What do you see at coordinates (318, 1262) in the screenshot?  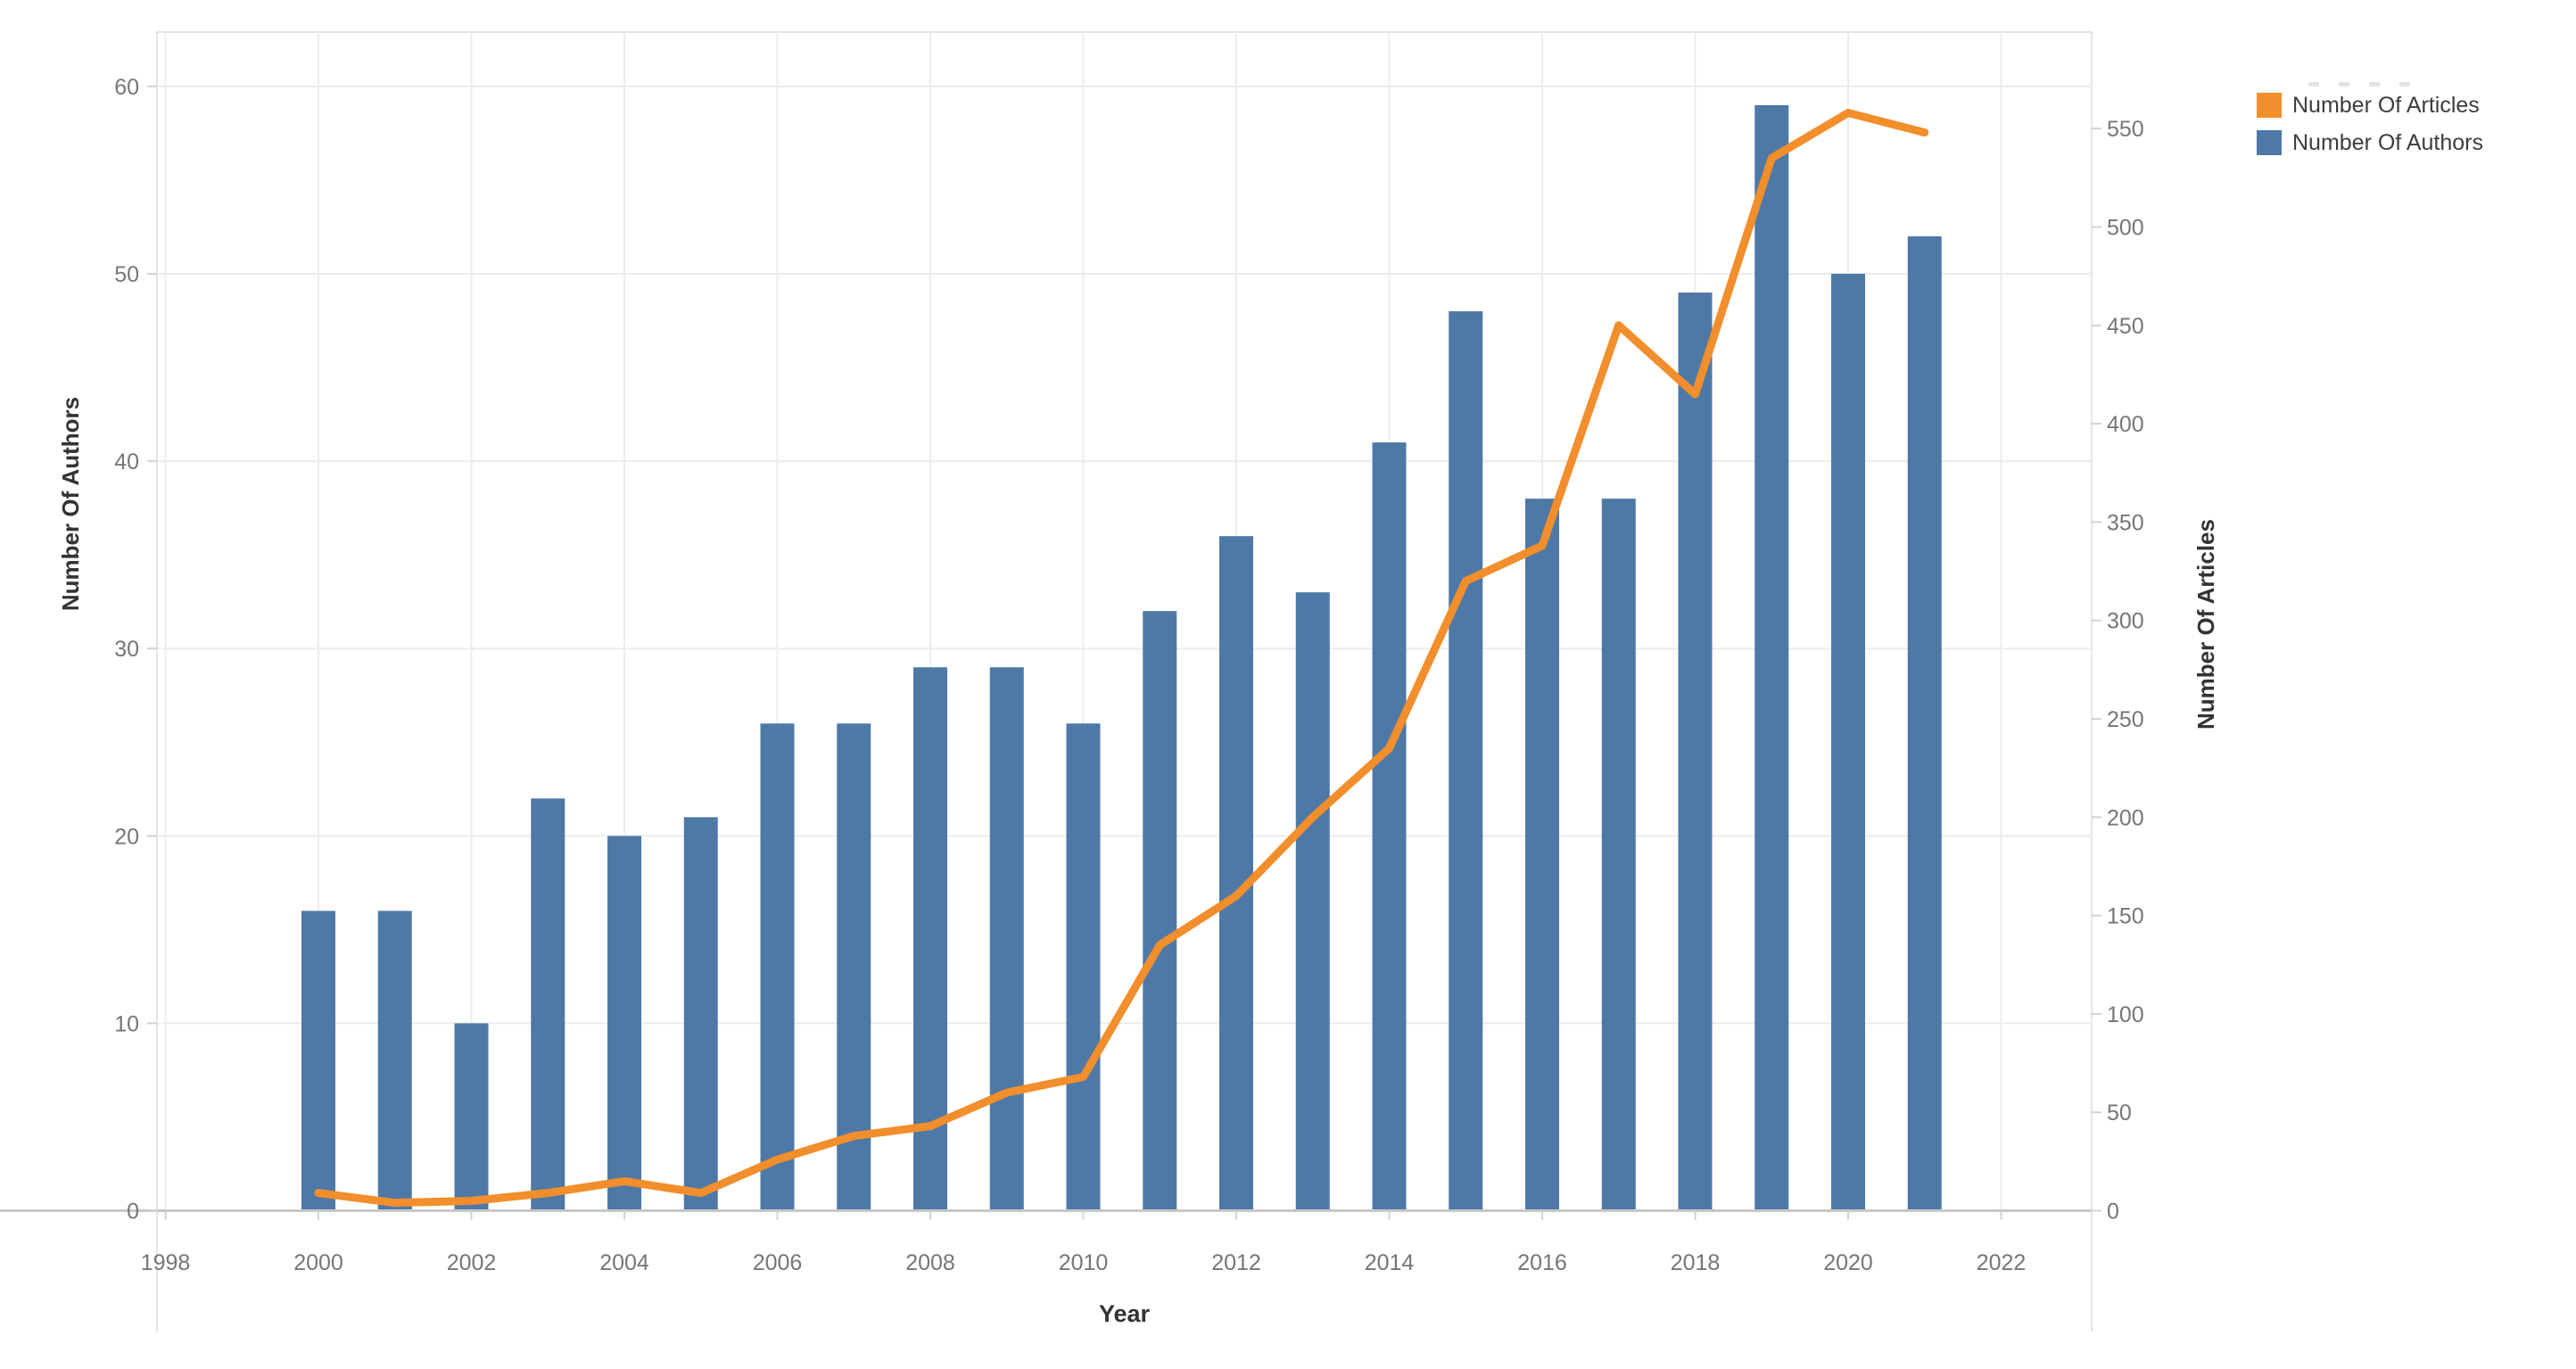 I see `x-tick-label-2000: 2000` at bounding box center [318, 1262].